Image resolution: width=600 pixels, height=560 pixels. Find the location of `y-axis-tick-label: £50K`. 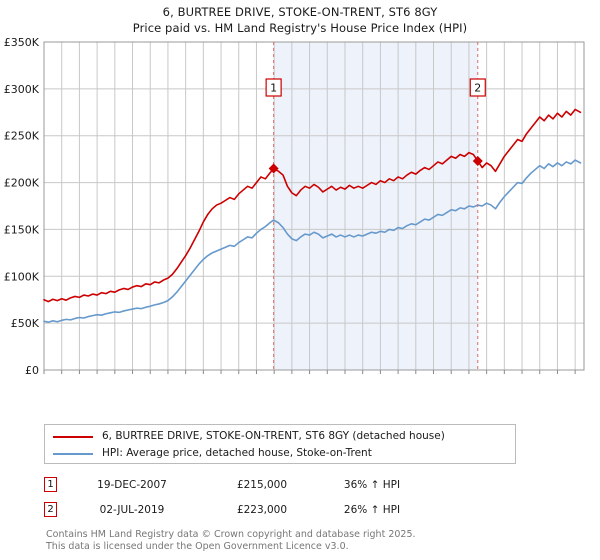

y-axis-tick-label: £50K is located at coordinates (25, 323).